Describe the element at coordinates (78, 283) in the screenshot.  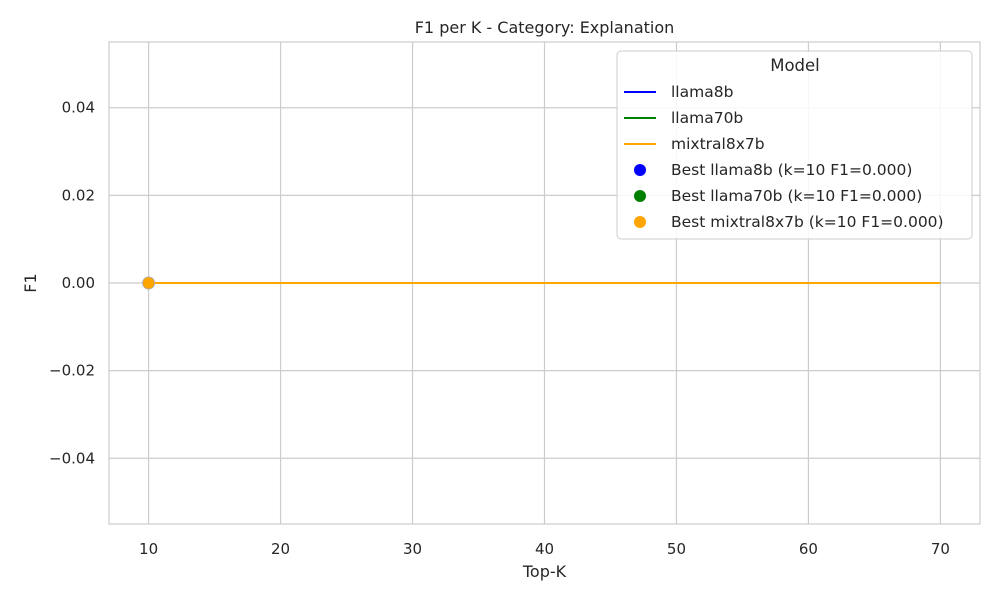
I see `y-tick-label: 0.00` at that location.